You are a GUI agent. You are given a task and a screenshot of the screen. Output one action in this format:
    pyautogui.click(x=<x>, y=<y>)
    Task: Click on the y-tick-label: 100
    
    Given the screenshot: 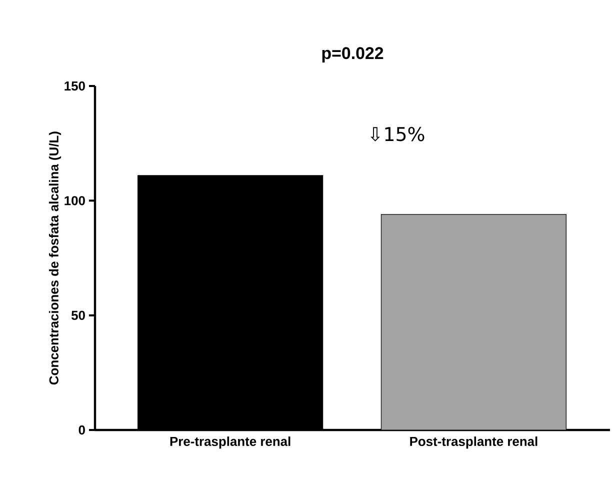 What is the action you would take?
    pyautogui.click(x=74, y=201)
    